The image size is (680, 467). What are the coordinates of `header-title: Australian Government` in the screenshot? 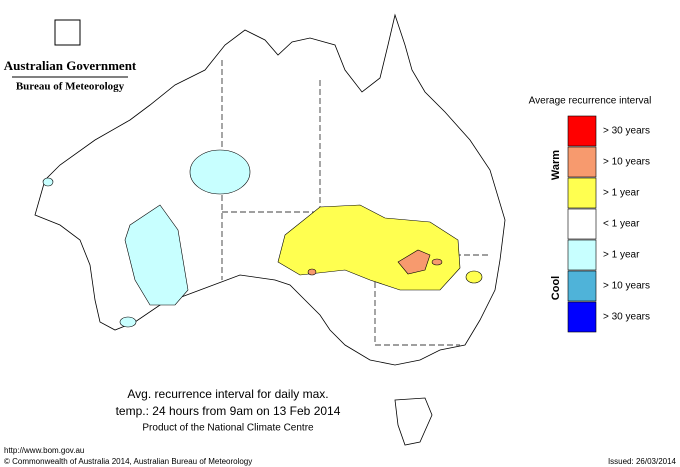 It's located at (70, 65).